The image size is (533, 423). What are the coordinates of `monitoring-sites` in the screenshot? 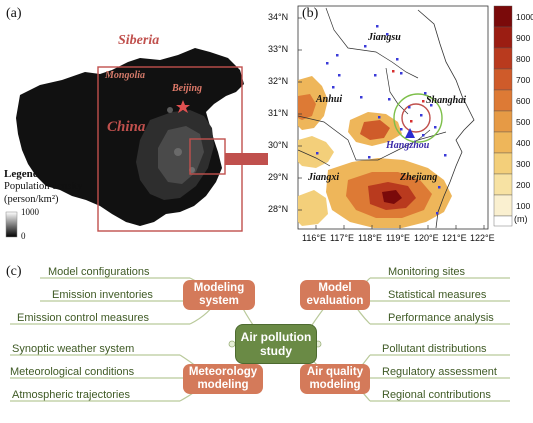 It's located at (381, 120).